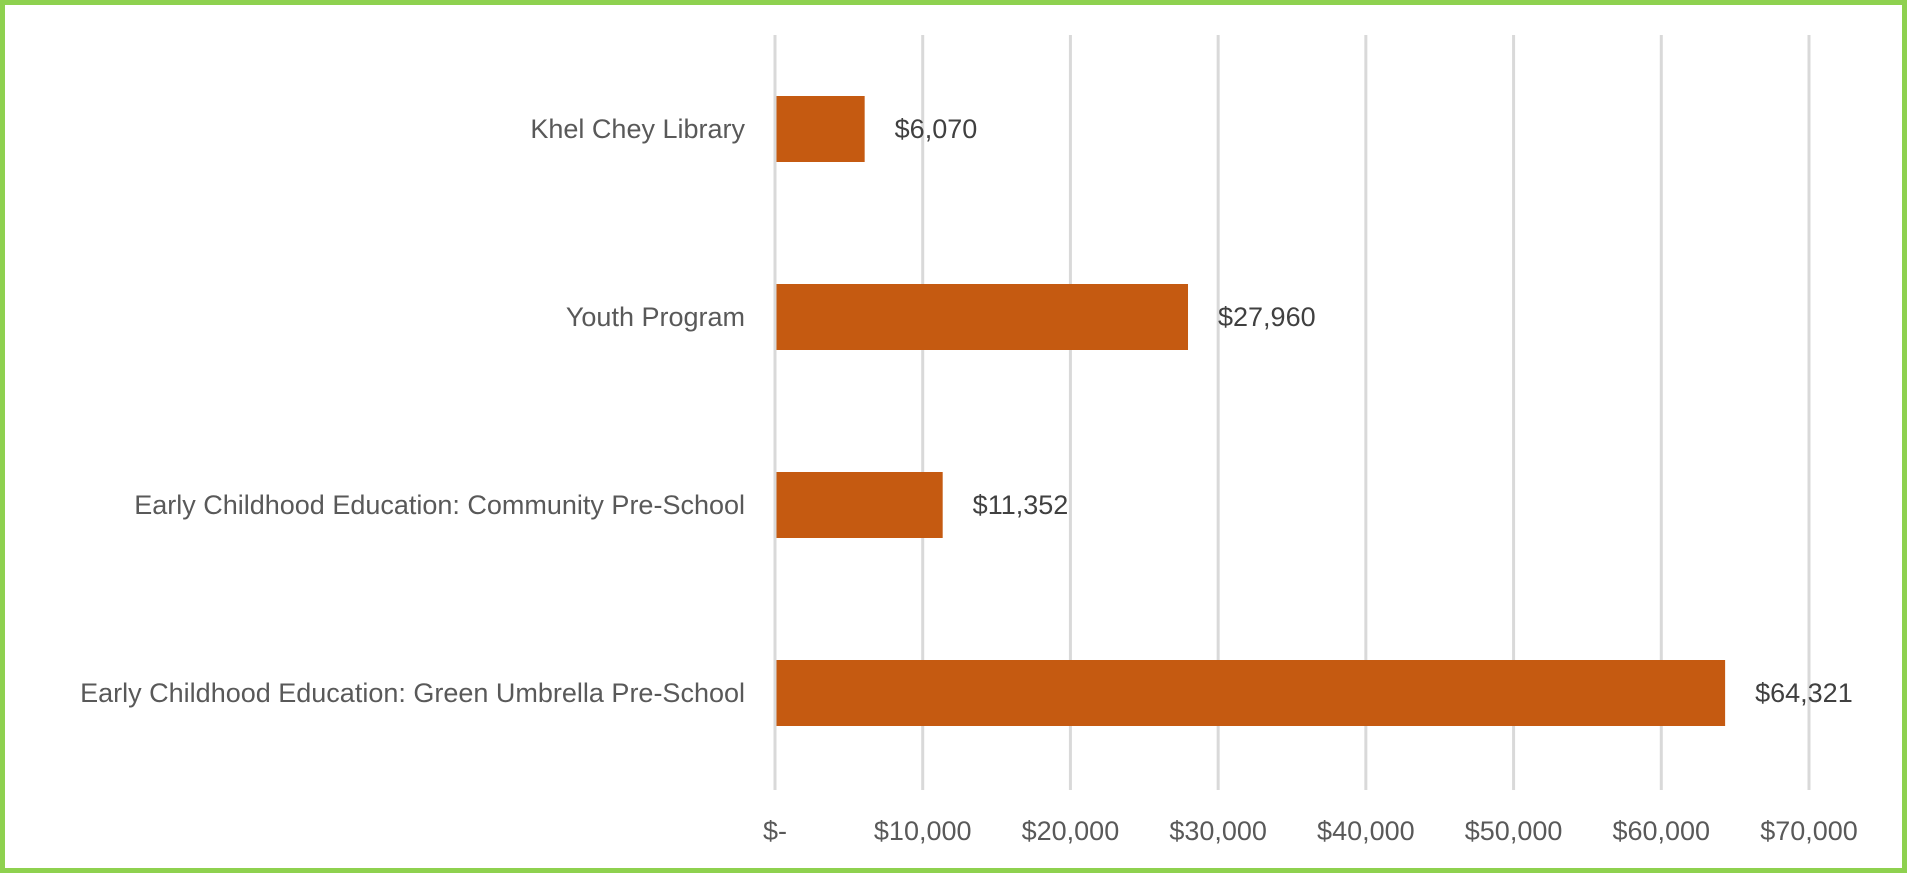 The image size is (1907, 873). Describe the element at coordinates (1218, 831) in the screenshot. I see `x-tick-label: $30,000` at that location.